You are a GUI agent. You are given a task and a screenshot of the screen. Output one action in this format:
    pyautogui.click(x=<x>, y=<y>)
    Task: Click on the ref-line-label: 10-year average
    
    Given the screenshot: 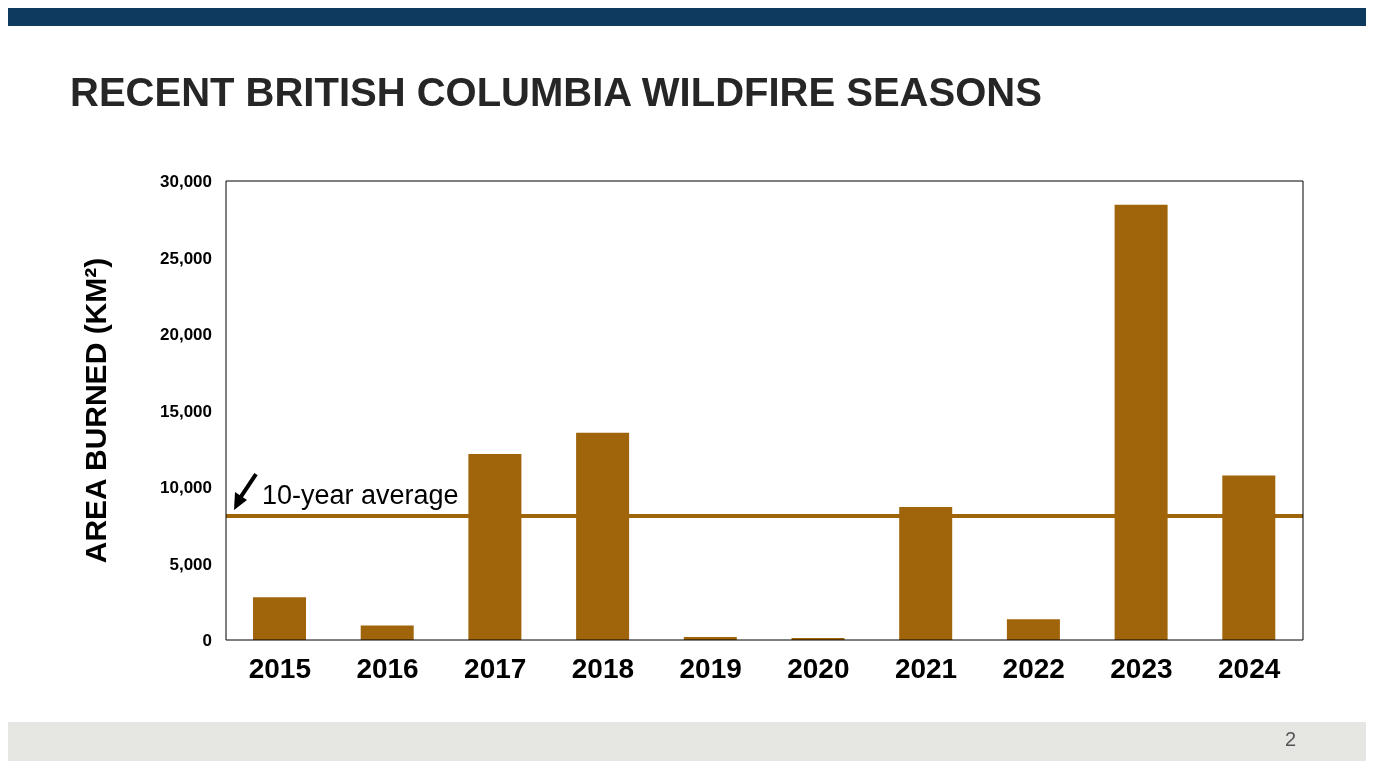 What is the action you would take?
    pyautogui.click(x=360, y=495)
    